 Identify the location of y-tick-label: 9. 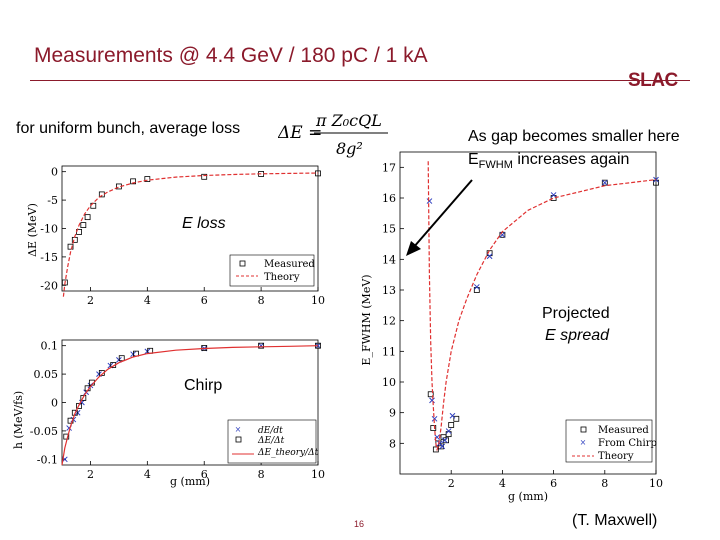
(392, 413).